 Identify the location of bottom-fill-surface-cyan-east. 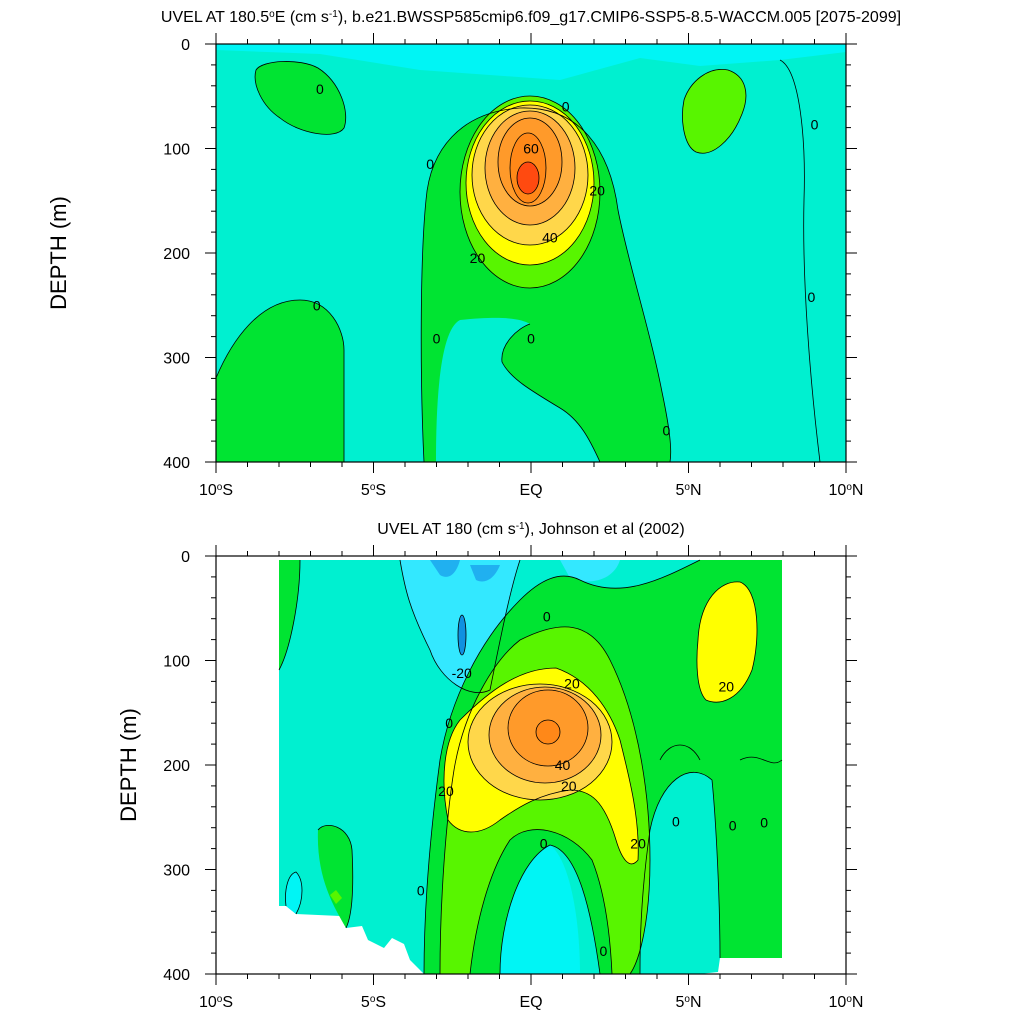
(590, 571).